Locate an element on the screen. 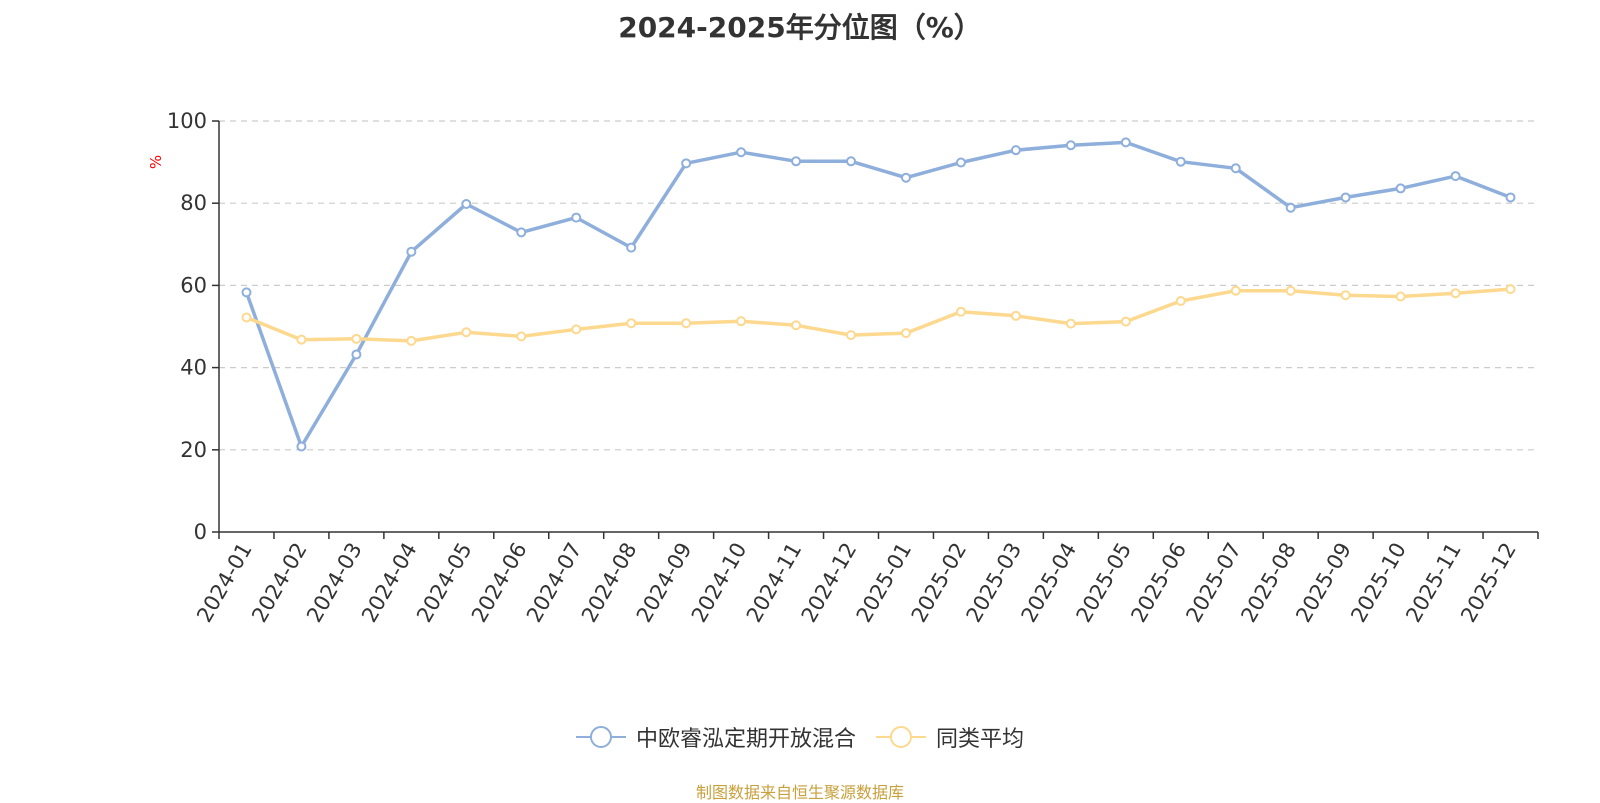 The height and width of the screenshot is (803, 1600). y-tick-label: 100 is located at coordinates (187, 121).